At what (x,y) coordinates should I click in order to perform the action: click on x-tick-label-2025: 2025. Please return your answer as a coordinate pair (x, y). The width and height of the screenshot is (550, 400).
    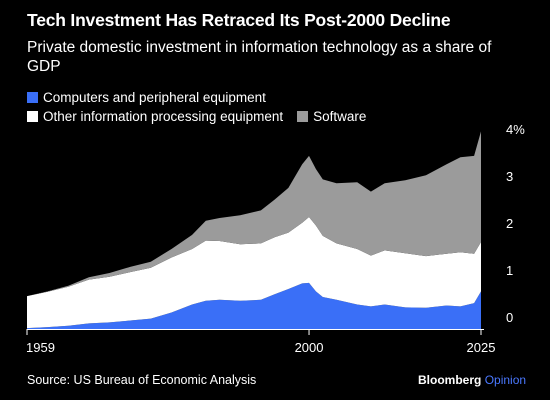
    Looking at the image, I should click on (481, 347).